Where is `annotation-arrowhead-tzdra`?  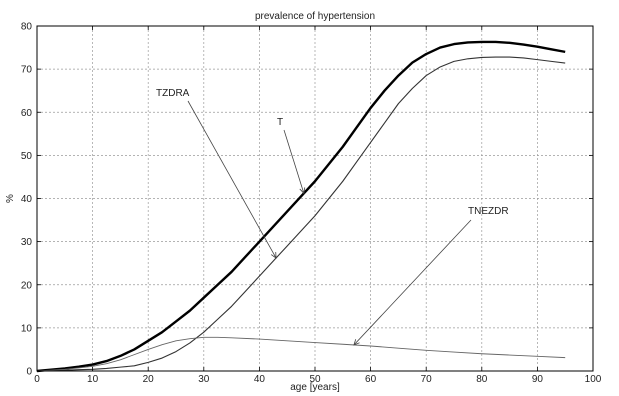 annotation-arrowhead-tzdra is located at coordinates (273, 255).